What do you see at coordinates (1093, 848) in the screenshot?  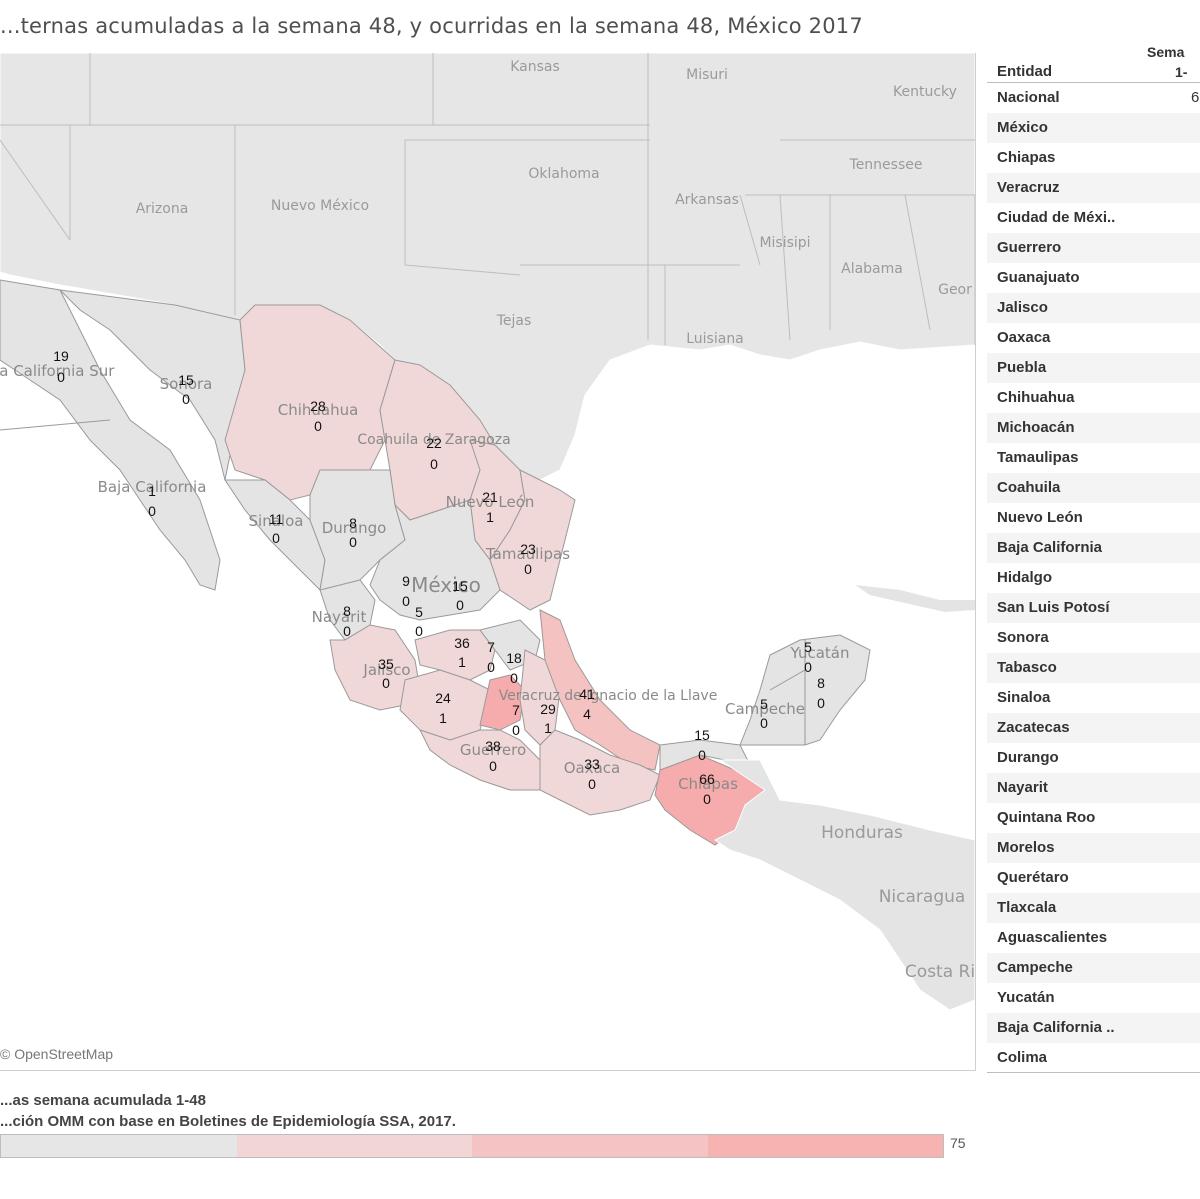 I see `table-row: Morelos` at bounding box center [1093, 848].